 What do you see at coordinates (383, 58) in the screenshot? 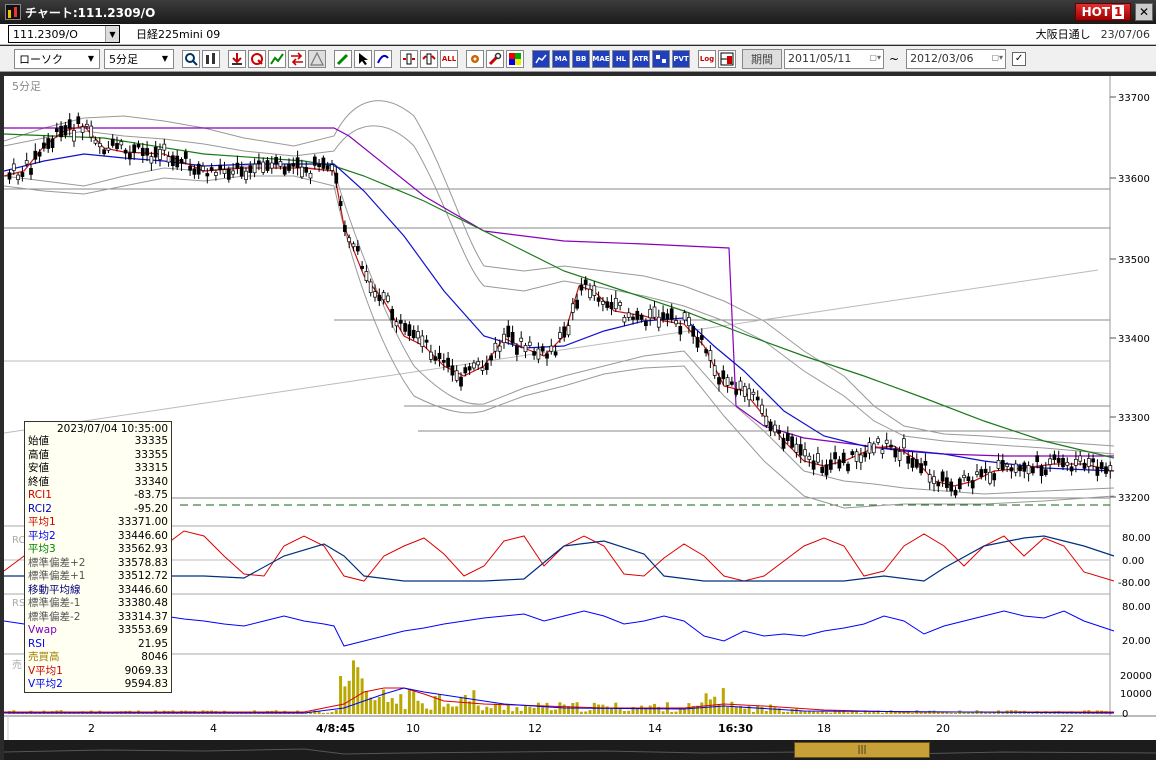
I see `curve-icon` at bounding box center [383, 58].